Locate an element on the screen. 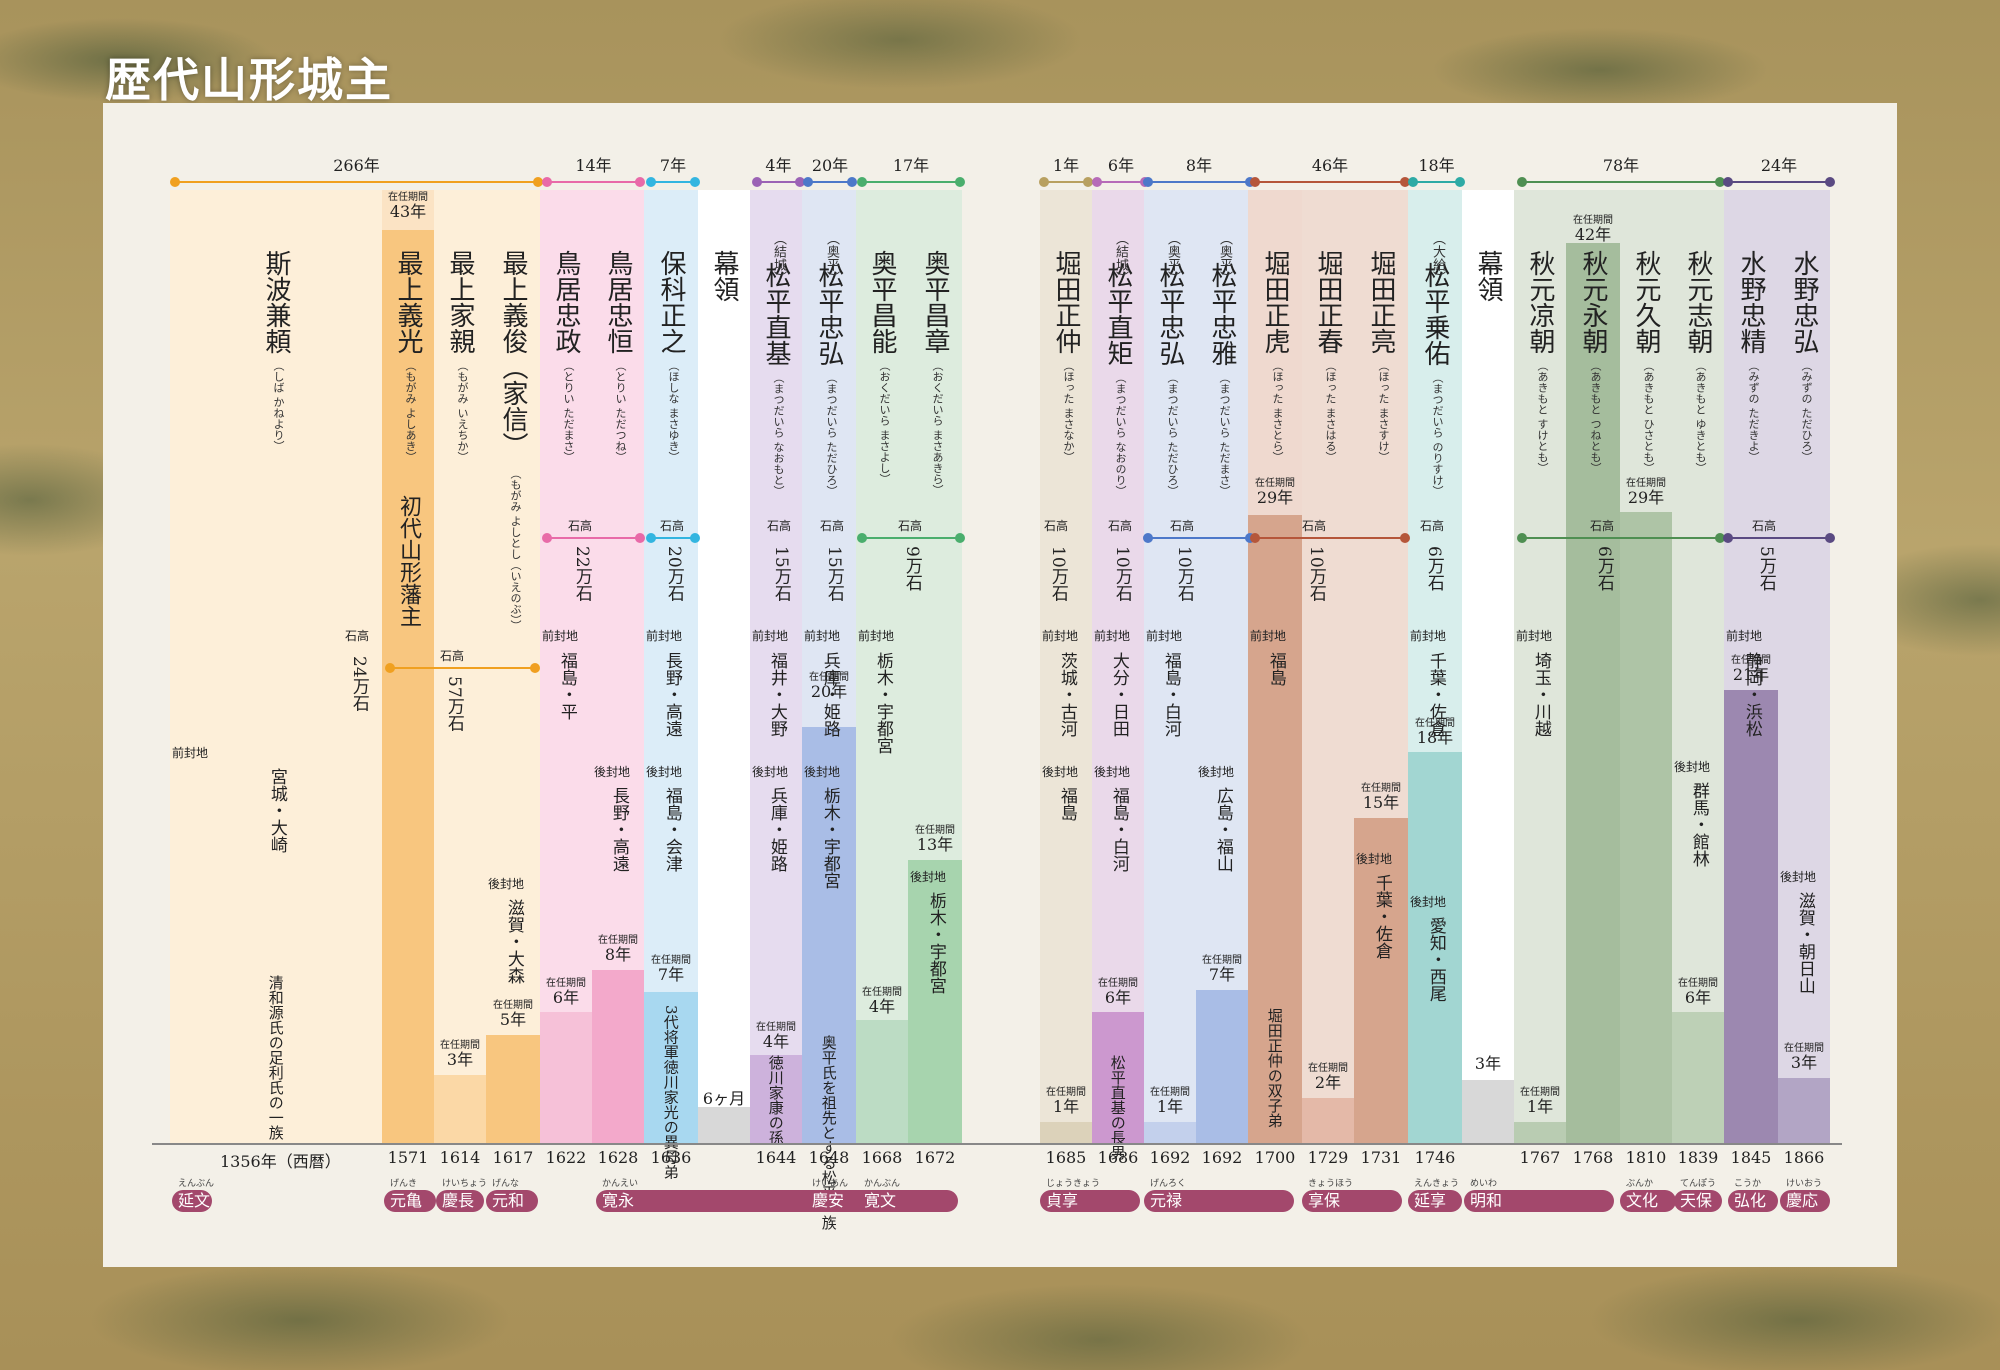 This screenshot has width=2000, height=1370. tenure-years: 6ヶ月 is located at coordinates (724, 1098).